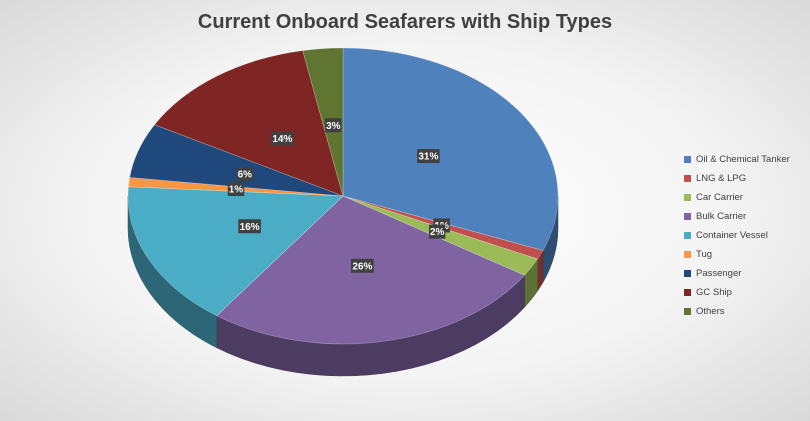  I want to click on legend-item: Bulk Carrier, so click(744, 216).